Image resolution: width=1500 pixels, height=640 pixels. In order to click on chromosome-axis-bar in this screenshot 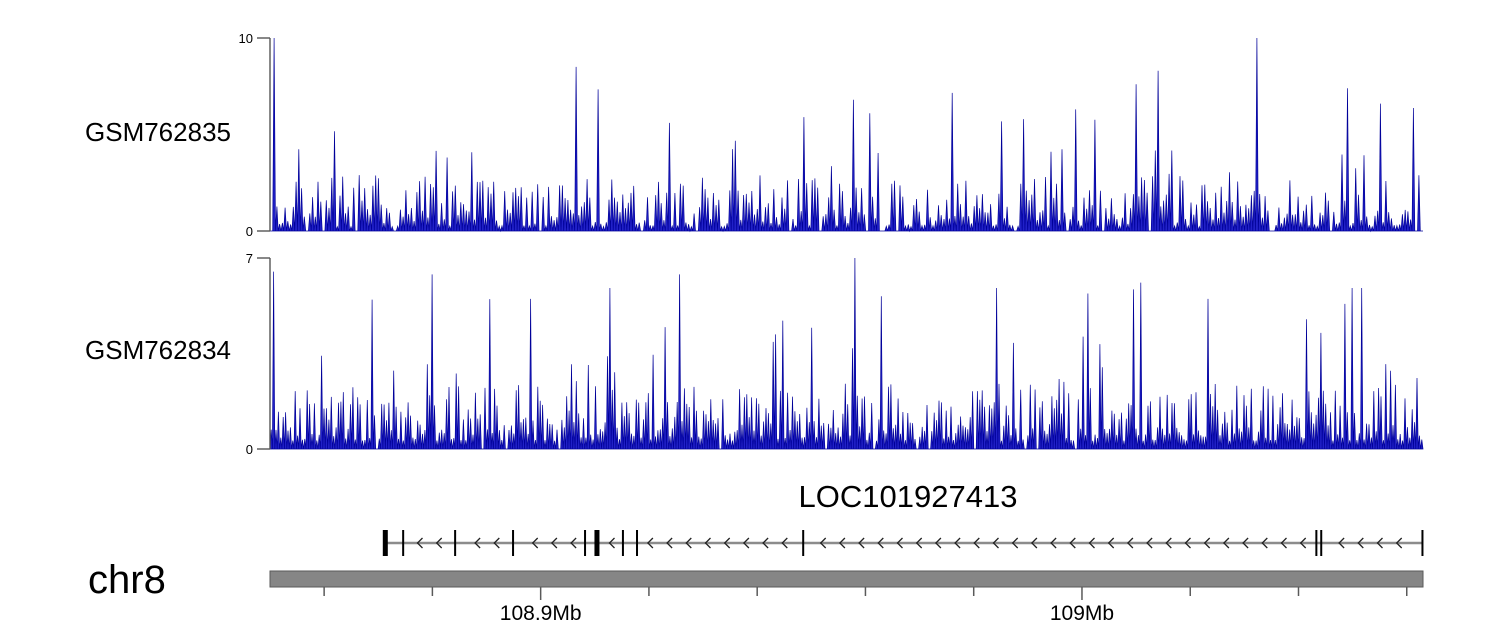, I will do `click(846, 579)`.